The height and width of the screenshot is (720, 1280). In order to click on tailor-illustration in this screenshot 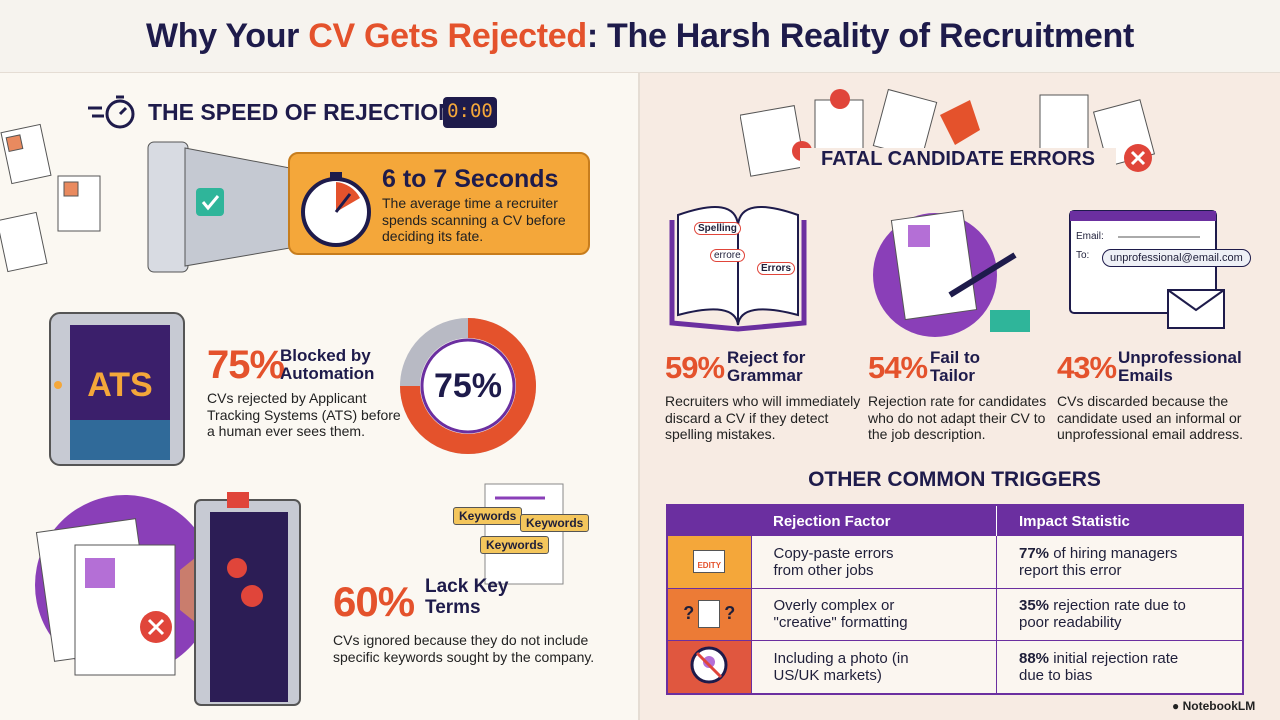, I will do `click(951, 273)`.